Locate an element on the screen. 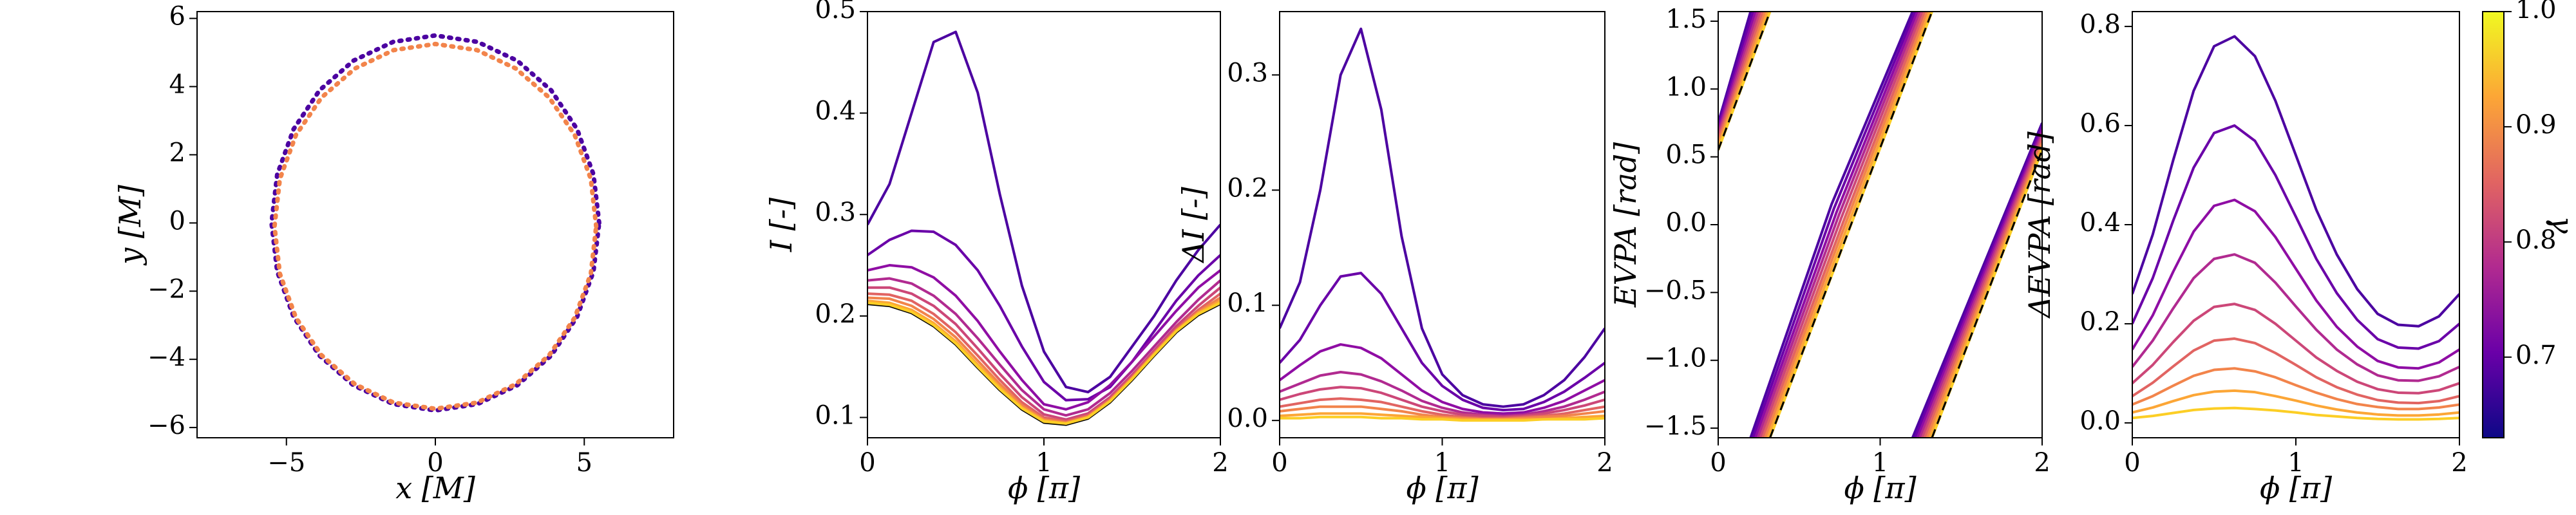  y-tick-label: 1.0 is located at coordinates (1686, 87).